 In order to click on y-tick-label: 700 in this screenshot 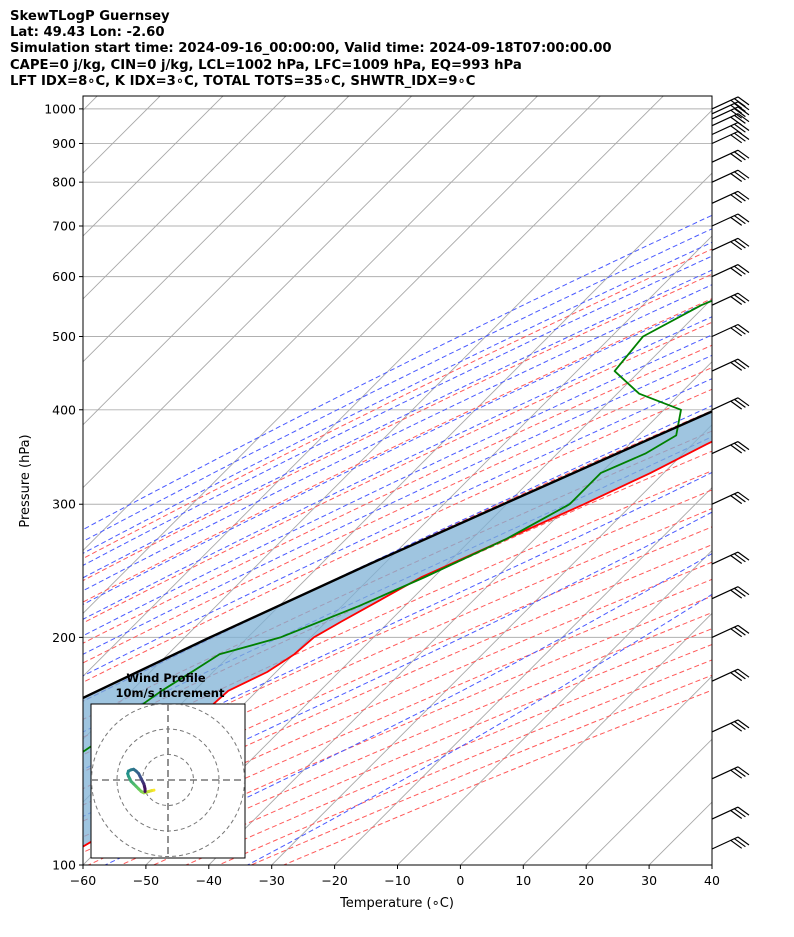, I will do `click(64, 226)`.